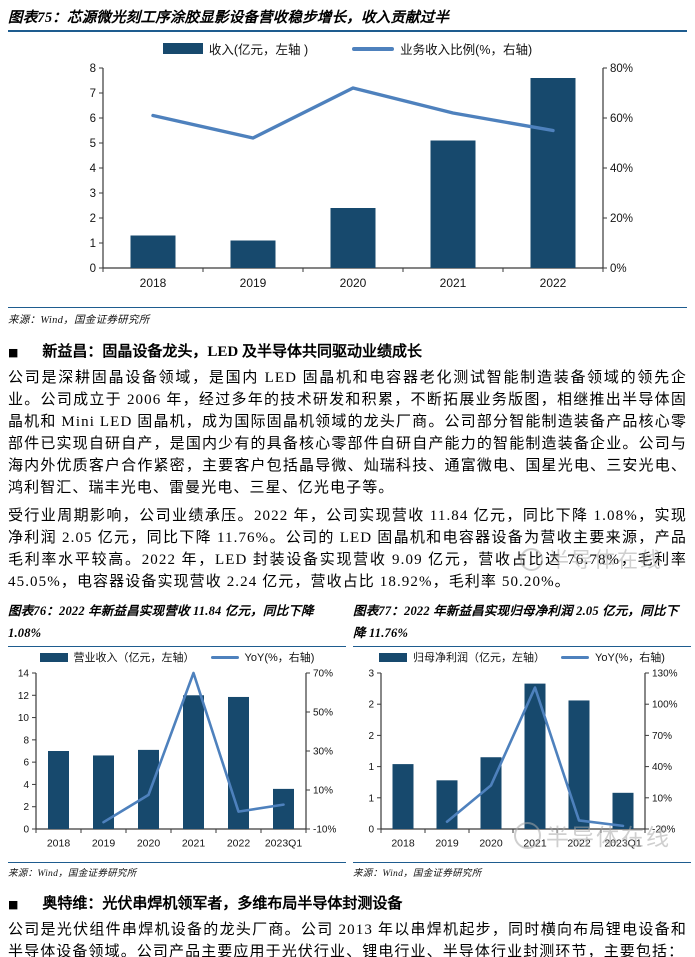 The image size is (695, 957). Describe the element at coordinates (621, 219) in the screenshot. I see `right-axis-label: 20%` at that location.